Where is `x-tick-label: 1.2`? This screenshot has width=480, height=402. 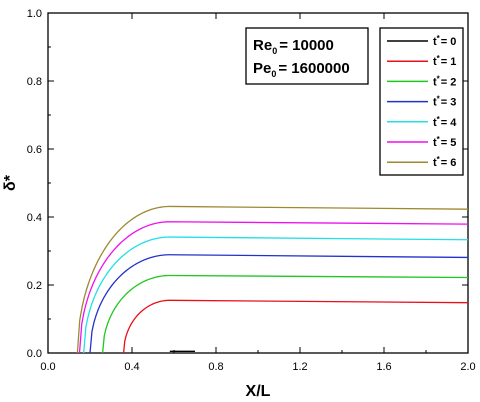 x-tick-label: 1.2 is located at coordinates (299, 367).